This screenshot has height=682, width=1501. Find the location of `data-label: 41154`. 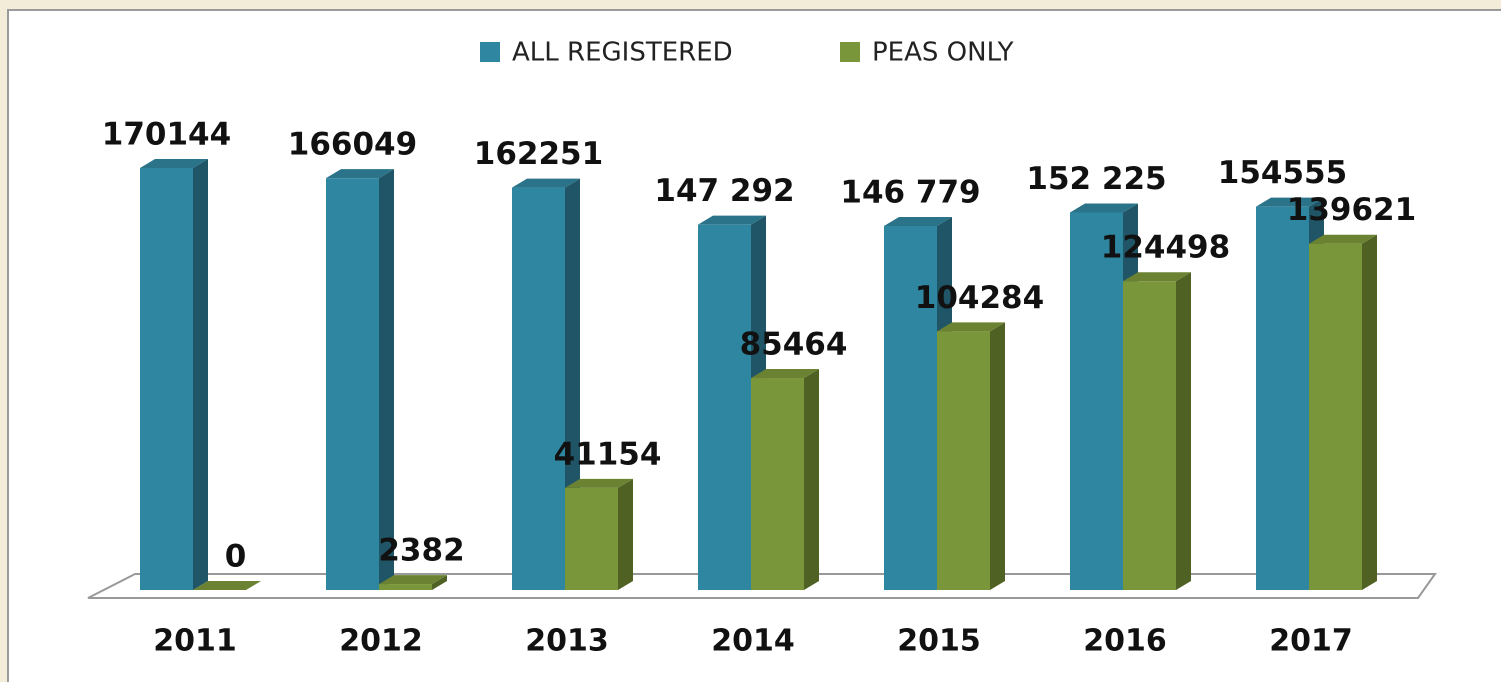

data-label: 41154 is located at coordinates (608, 454).